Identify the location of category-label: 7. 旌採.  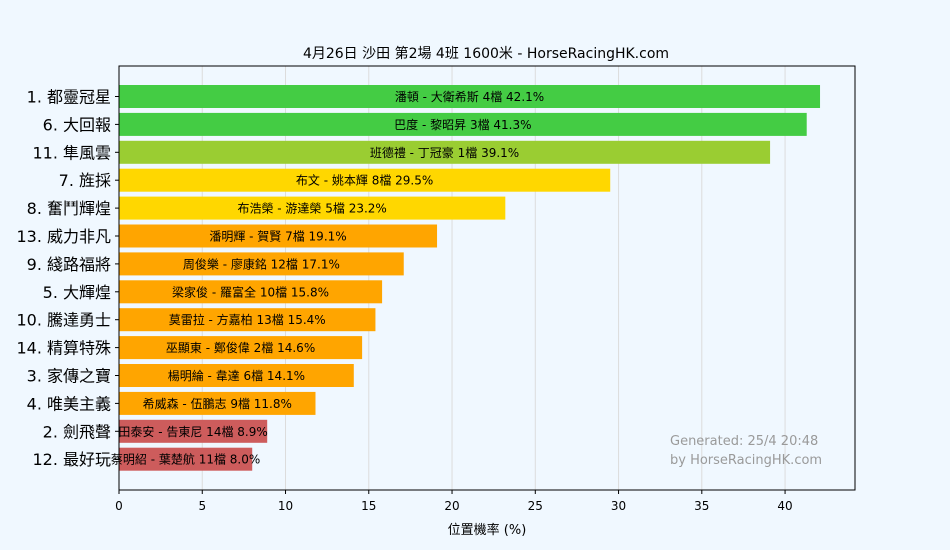
(85, 180).